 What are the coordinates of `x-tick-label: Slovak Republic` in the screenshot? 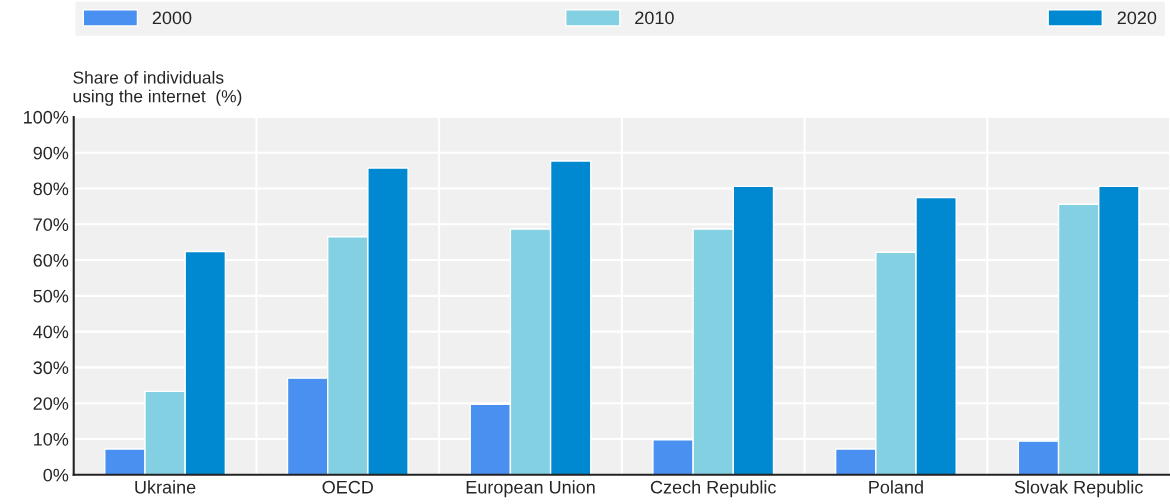 It's located at (1078, 489).